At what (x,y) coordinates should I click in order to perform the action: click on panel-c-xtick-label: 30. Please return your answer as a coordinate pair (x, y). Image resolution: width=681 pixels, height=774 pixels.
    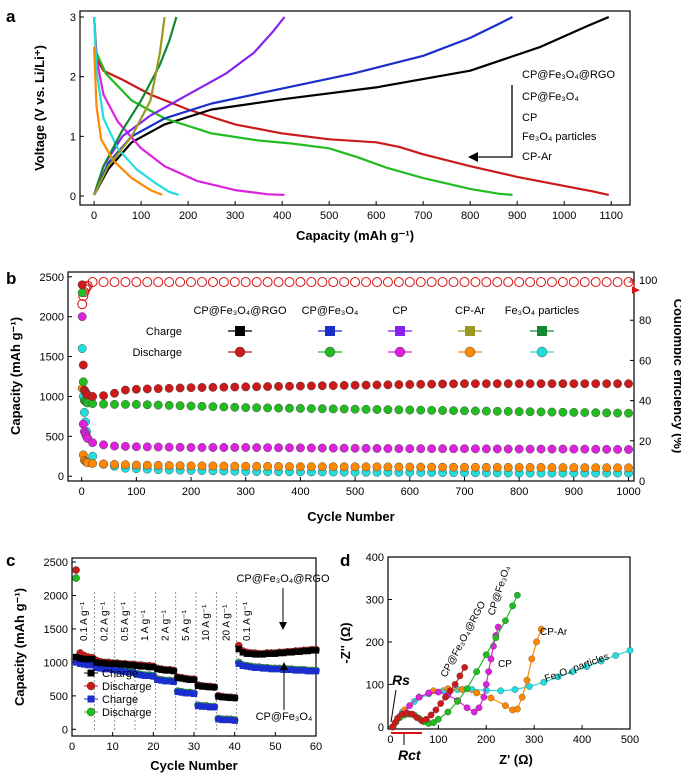
    Looking at the image, I should click on (194, 747).